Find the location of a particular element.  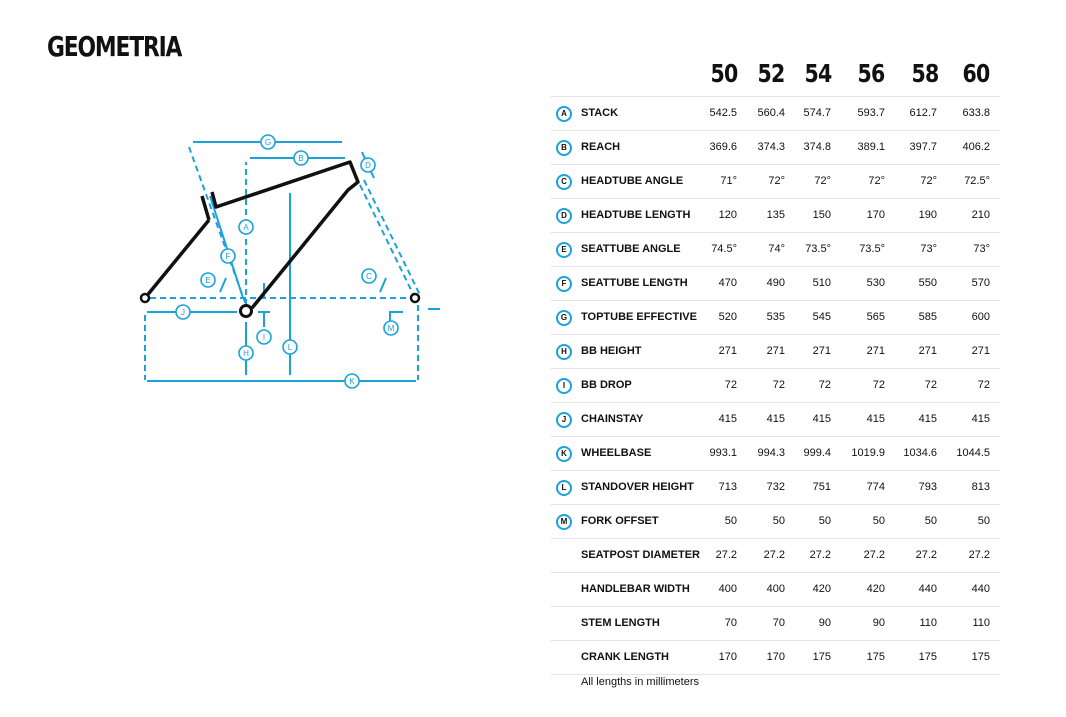

bike-frame is located at coordinates (251, 235).